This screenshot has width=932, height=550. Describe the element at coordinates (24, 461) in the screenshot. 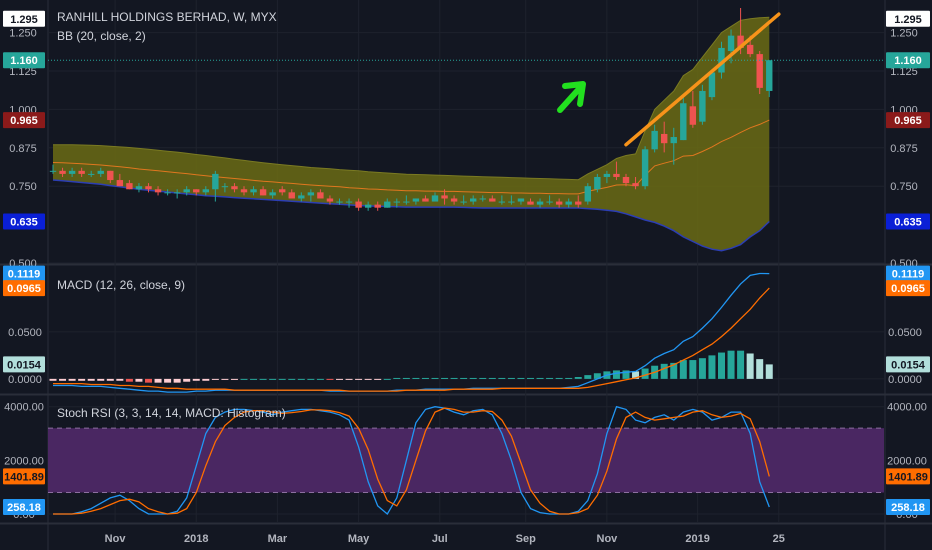

I see `rsi-tick-label-left: 2000.00` at that location.